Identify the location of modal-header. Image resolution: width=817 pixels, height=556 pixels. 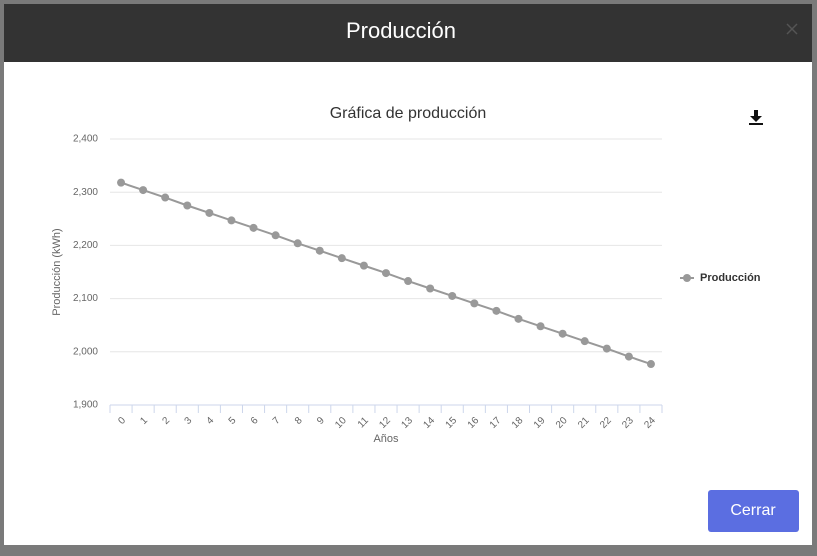
(408, 33).